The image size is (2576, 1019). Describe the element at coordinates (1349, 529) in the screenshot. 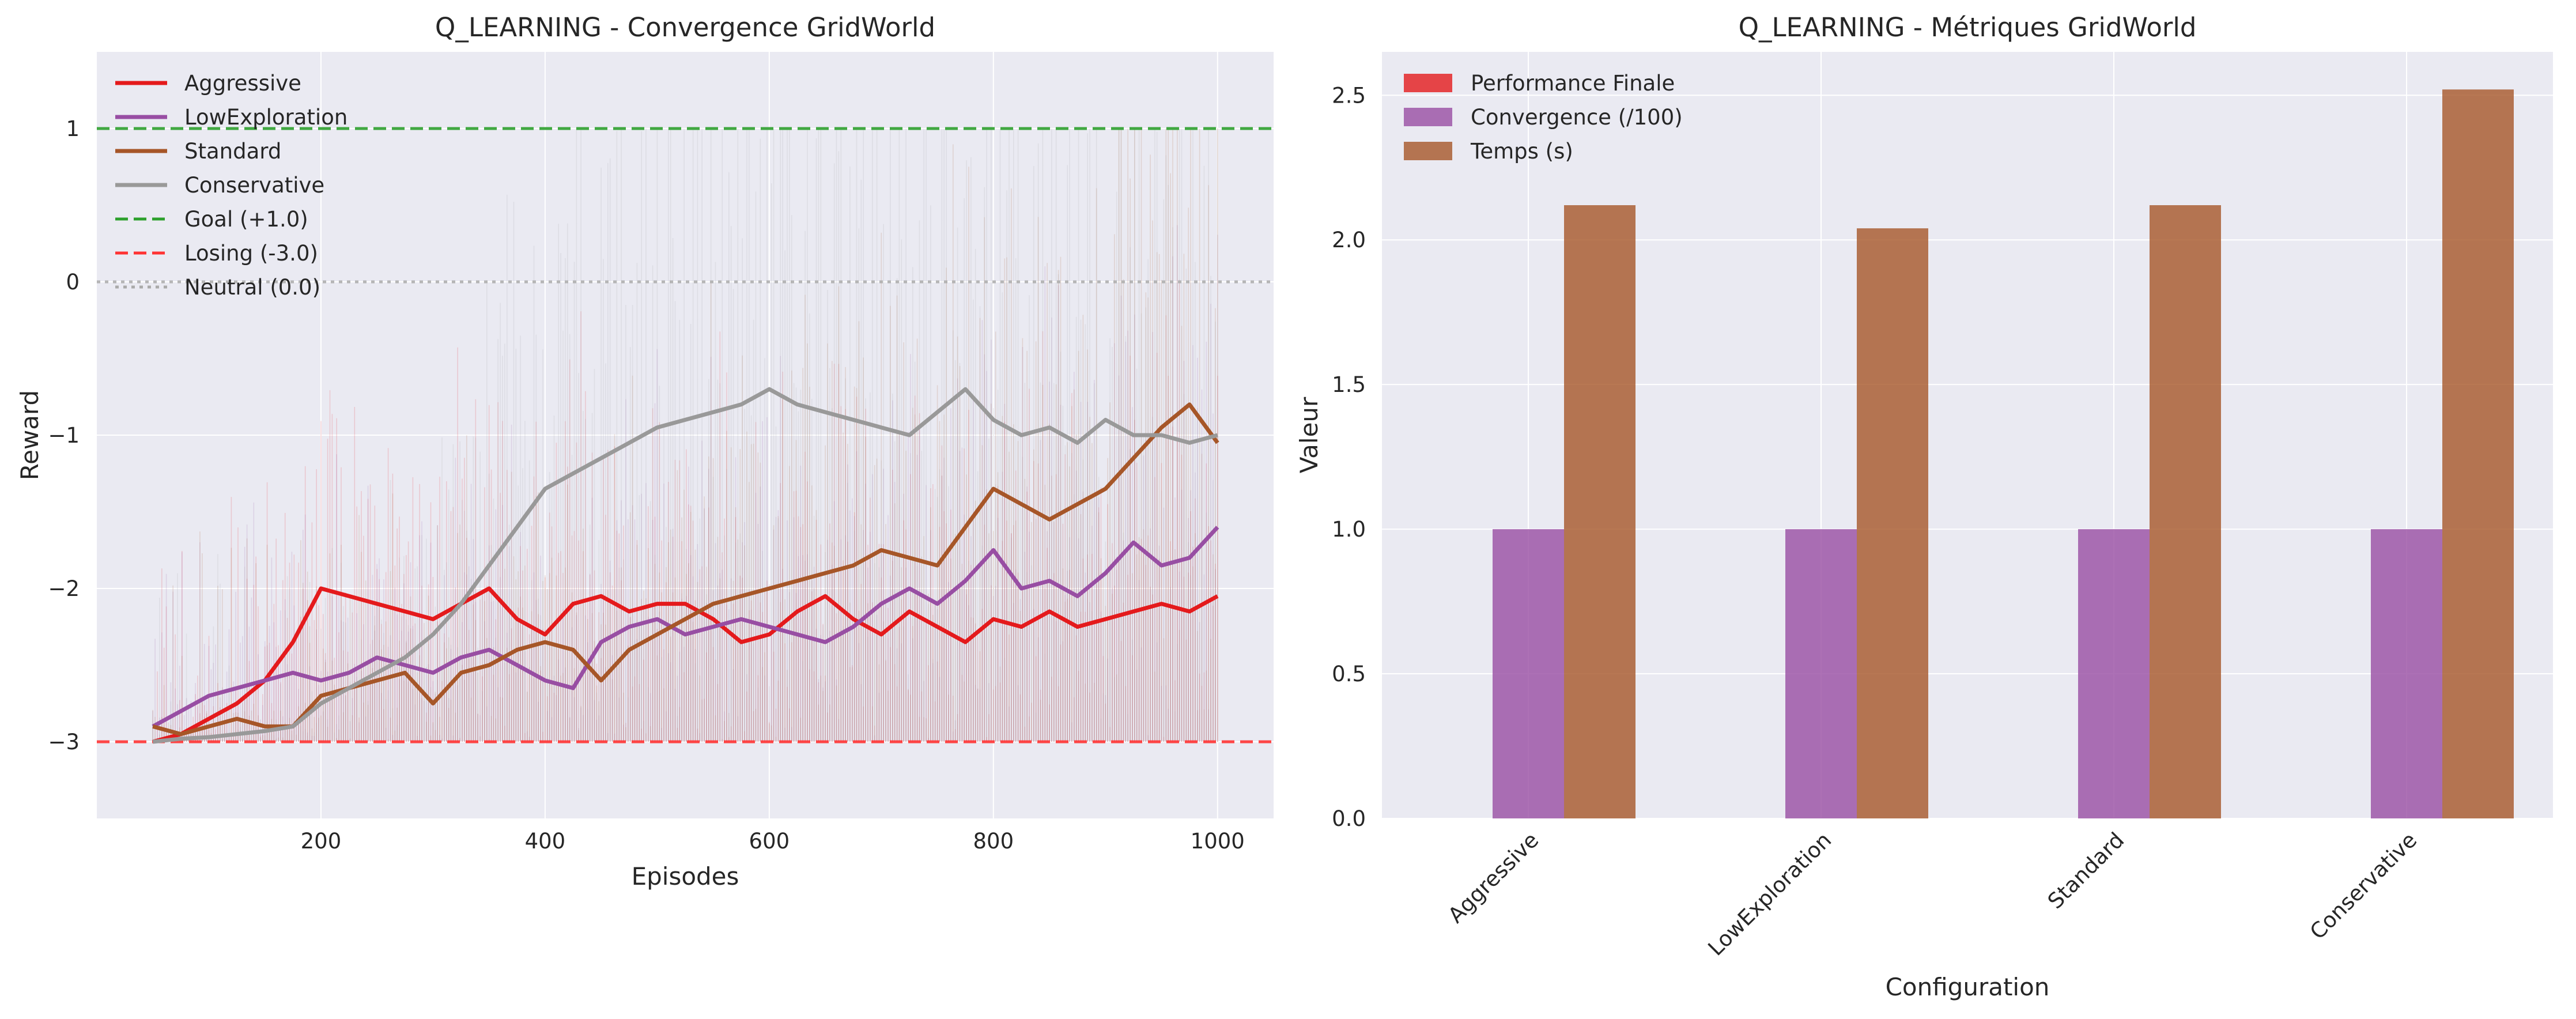

I see `y-tick-label: 1.0` at that location.